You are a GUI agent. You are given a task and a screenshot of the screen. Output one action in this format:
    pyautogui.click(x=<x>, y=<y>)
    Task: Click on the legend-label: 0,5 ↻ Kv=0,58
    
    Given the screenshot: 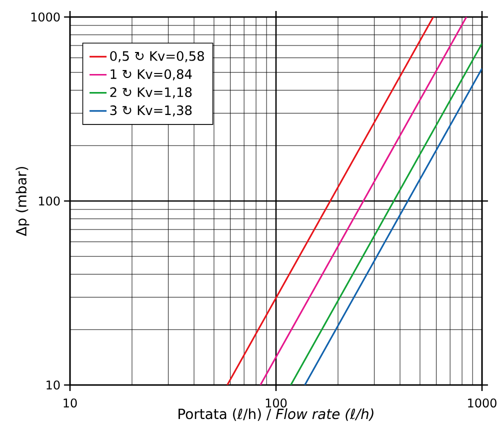 What is the action you would take?
    pyautogui.click(x=157, y=56)
    